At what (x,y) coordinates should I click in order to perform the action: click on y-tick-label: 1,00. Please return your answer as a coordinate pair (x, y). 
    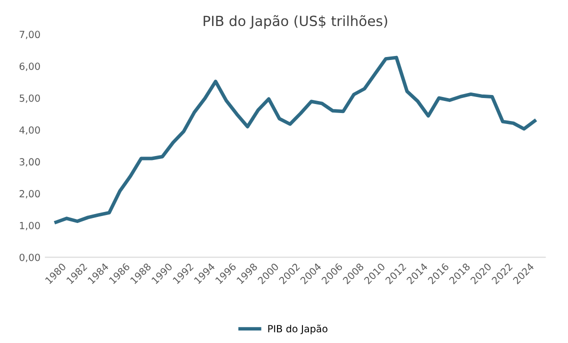
    Looking at the image, I should click on (30, 226).